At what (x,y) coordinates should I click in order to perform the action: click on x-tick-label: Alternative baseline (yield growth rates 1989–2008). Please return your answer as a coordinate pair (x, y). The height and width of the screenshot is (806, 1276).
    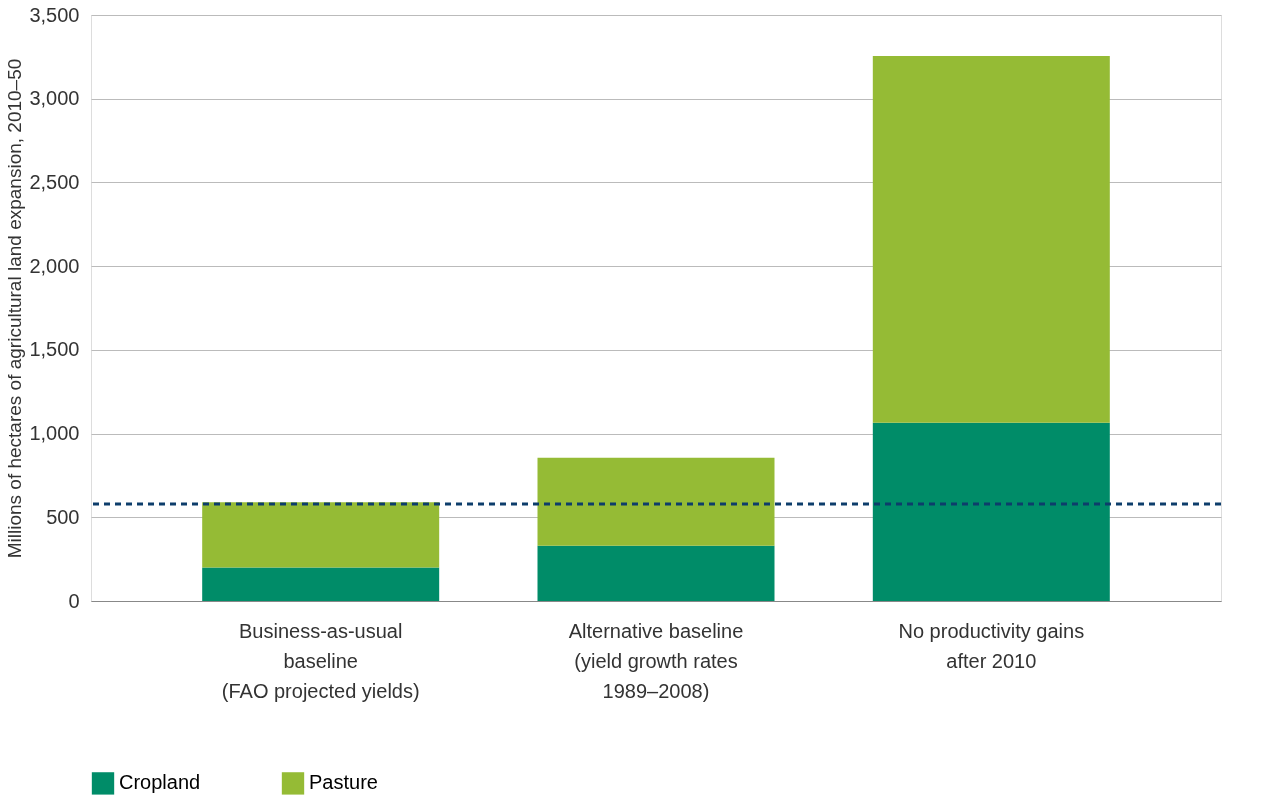
    Looking at the image, I should click on (656, 660).